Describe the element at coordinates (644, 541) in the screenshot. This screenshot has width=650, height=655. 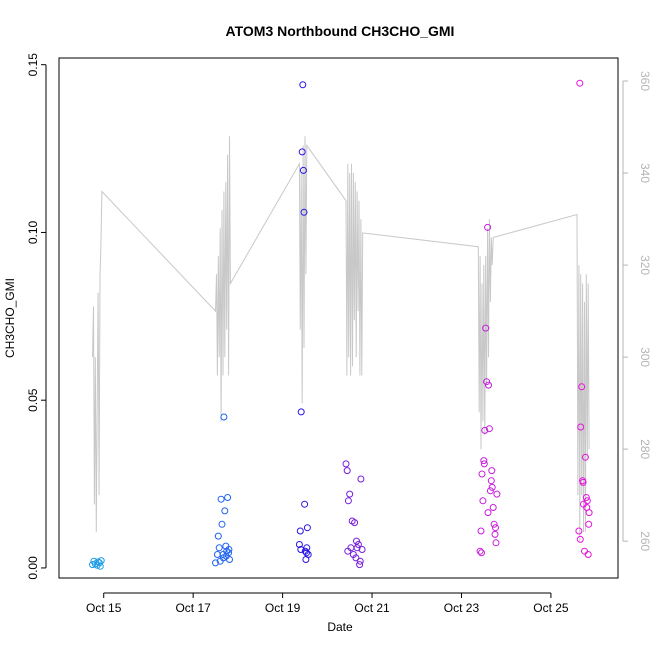
I see `secondary-y-tick-label: 260` at that location.